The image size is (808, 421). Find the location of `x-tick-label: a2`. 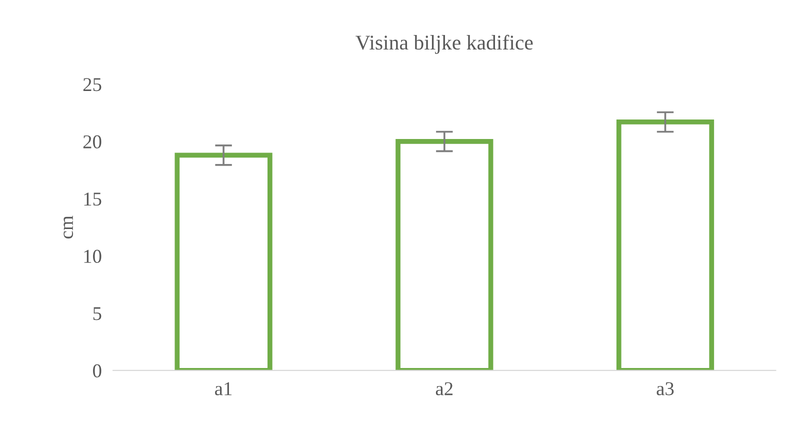

x-tick-label: a2 is located at coordinates (444, 389).